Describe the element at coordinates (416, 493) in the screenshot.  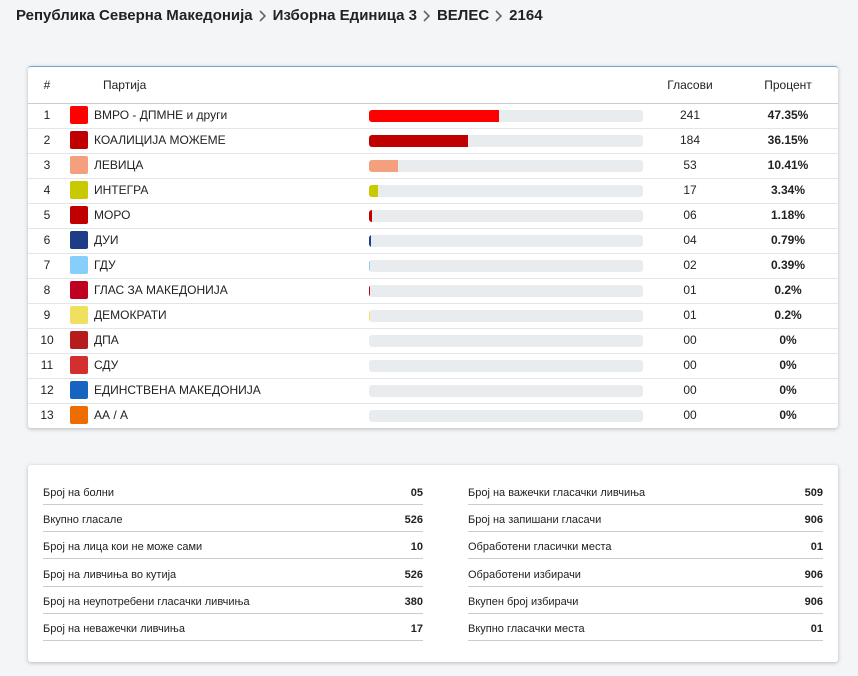
I see `stat-value: 05` at that location.